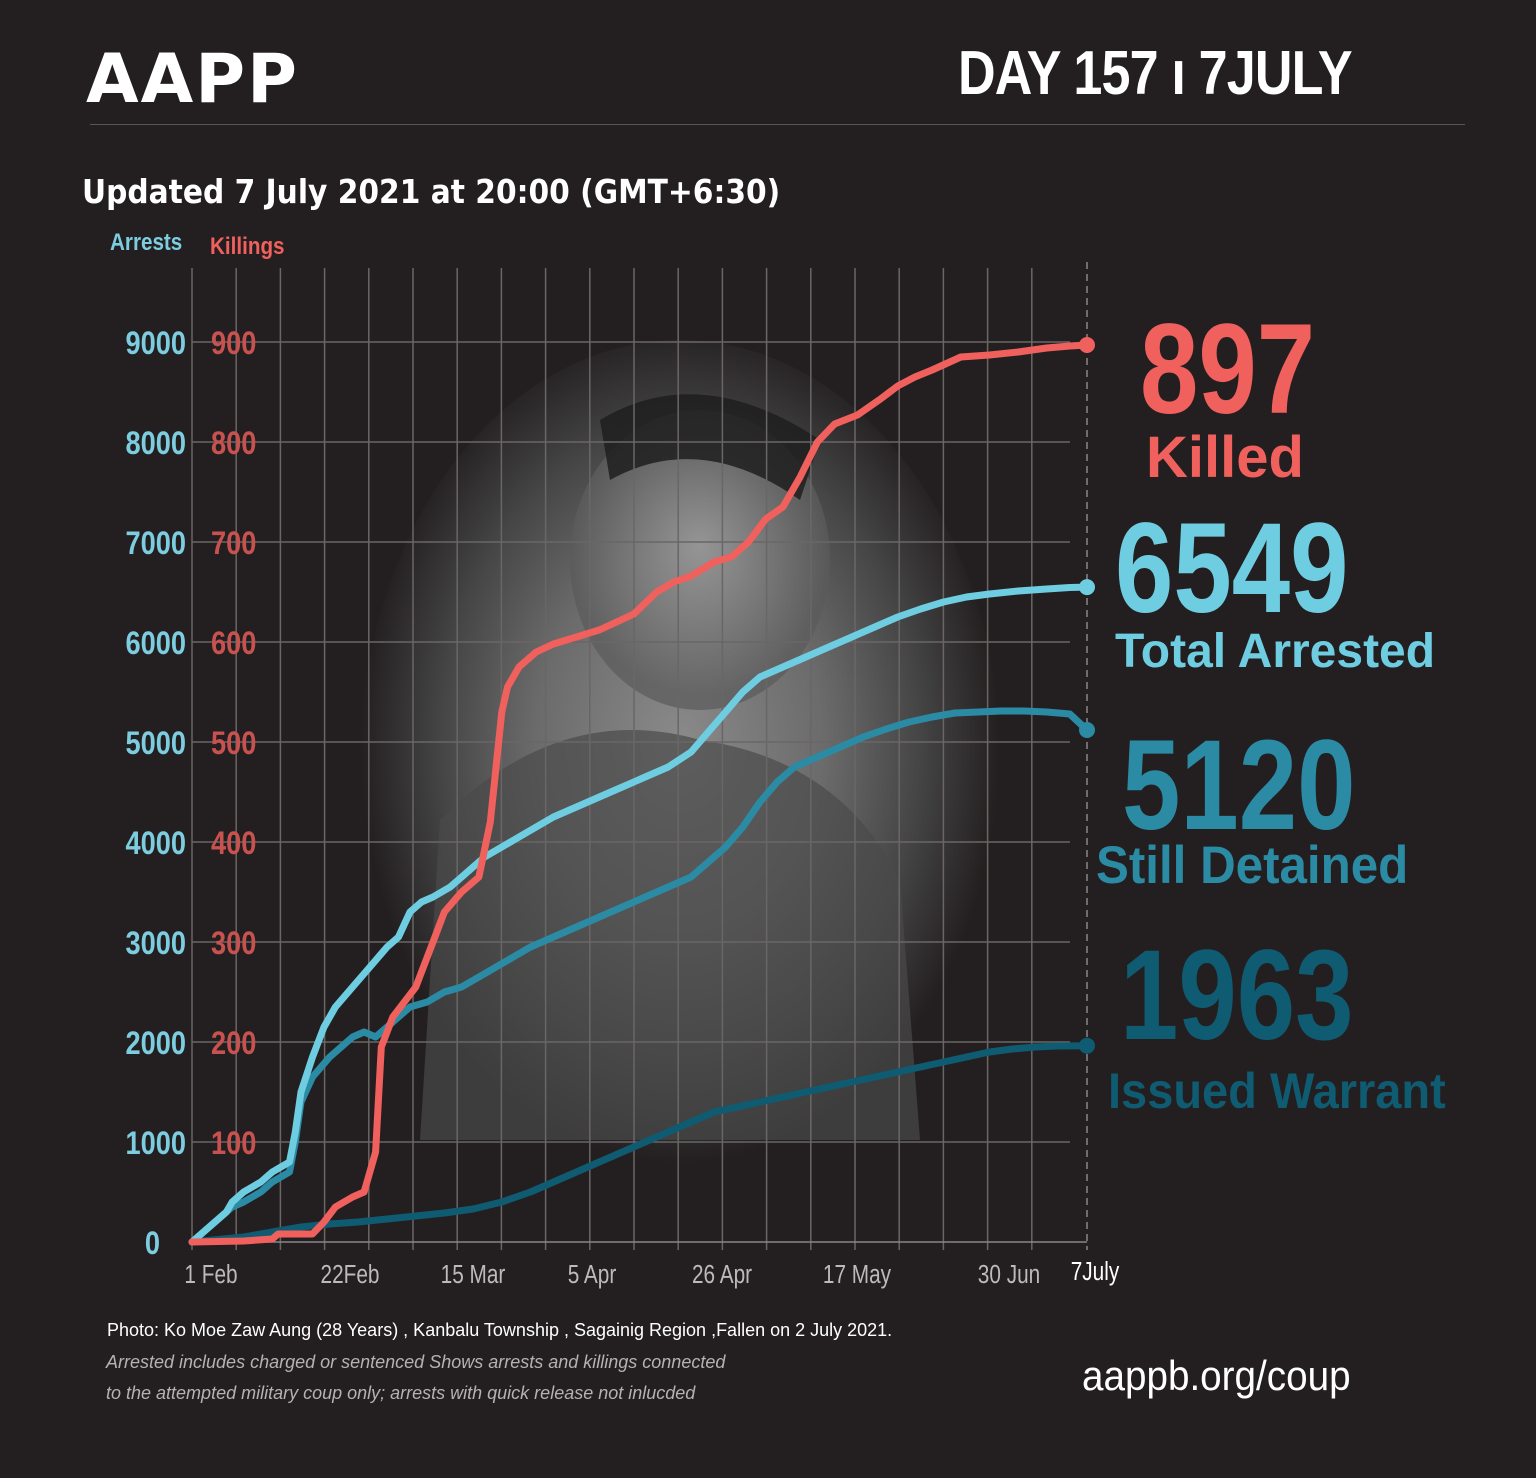  I want to click on y-tick-killings: 700, so click(233, 544).